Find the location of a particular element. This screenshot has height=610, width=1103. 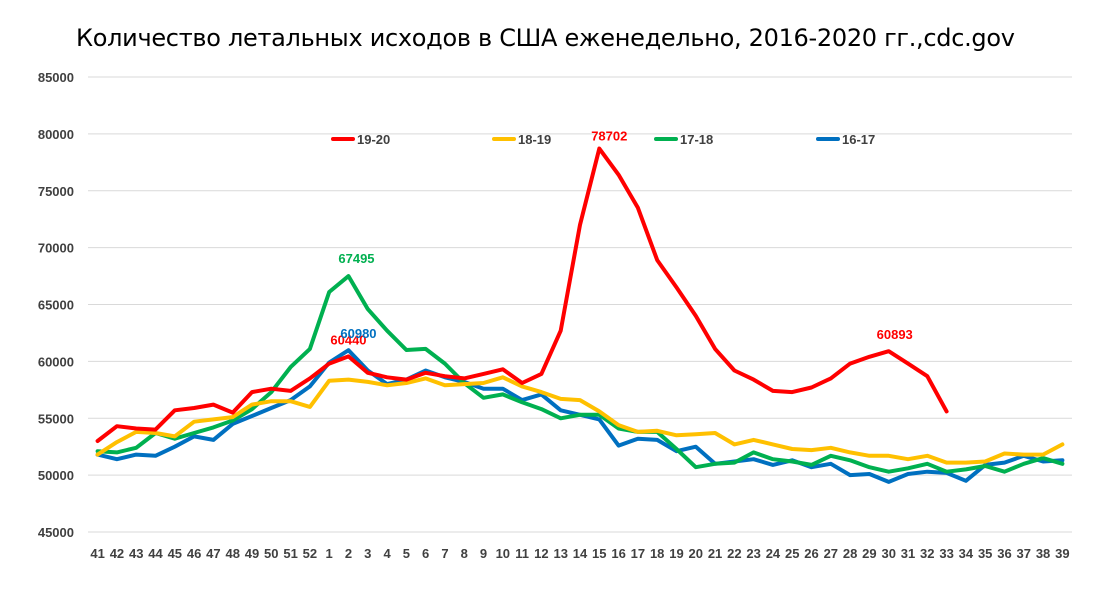

data-label-16-17: 60980 is located at coordinates (358, 333).